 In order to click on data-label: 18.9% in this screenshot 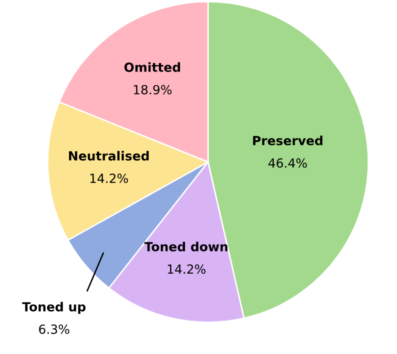, I will do `click(153, 89)`.